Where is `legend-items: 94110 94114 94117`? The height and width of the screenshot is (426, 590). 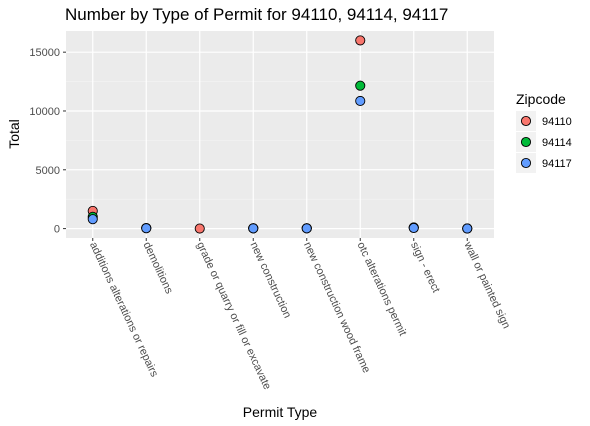
legend-items: 94110 94114 94117 is located at coordinates (544, 142).